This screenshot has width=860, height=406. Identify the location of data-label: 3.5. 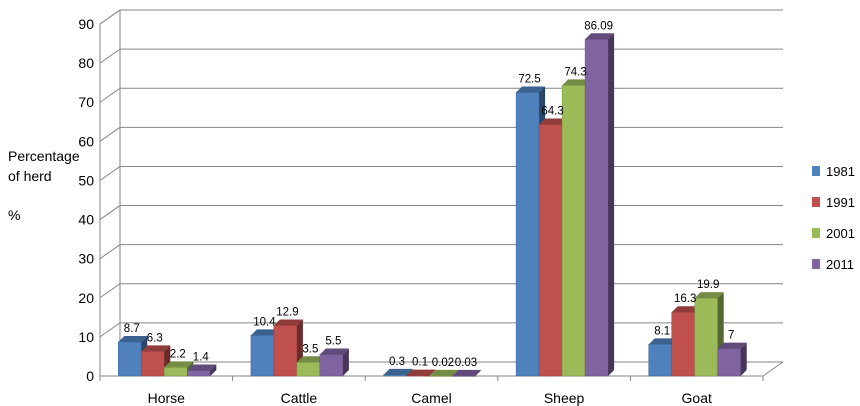
(310, 349).